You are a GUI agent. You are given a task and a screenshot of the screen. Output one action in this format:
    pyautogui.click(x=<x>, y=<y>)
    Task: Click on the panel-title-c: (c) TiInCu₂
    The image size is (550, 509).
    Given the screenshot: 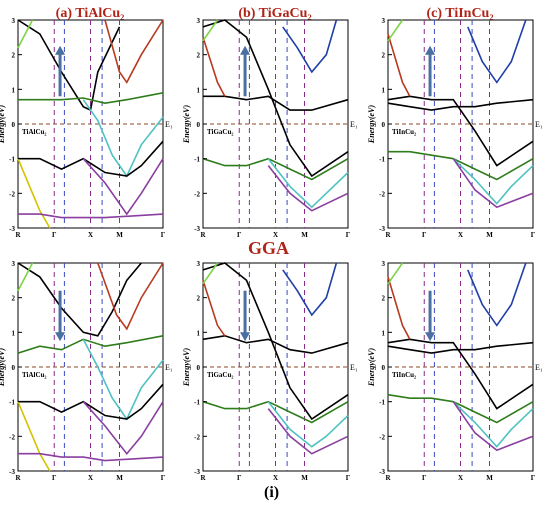 What is the action you would take?
    pyautogui.click(x=460, y=13)
    